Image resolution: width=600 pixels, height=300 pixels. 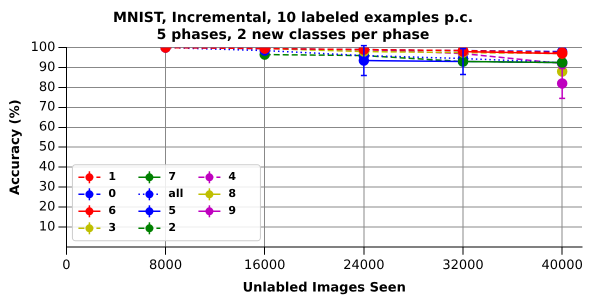 What do you see at coordinates (293, 18) in the screenshot?
I see `chart-title: MNIST, Incremental, 10 labeled examples p.c.` at bounding box center [293, 18].